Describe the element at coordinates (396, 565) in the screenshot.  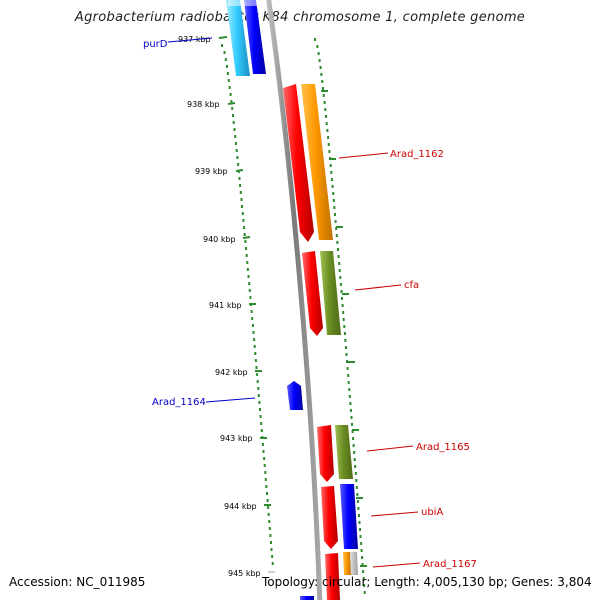
I see `arad-1167-leader` at that location.